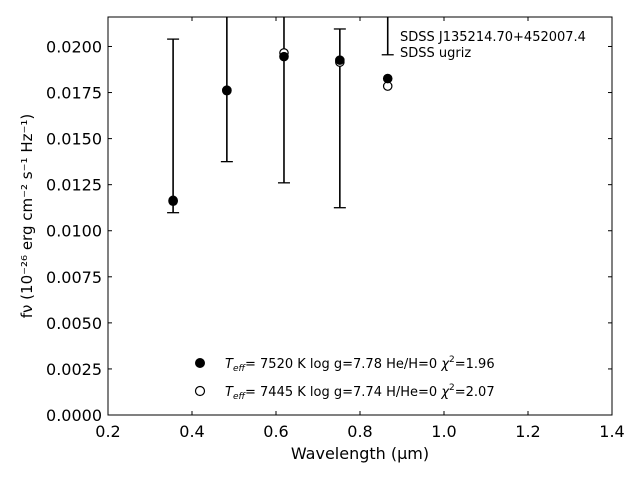 Image resolution: width=640 pixels, height=480 pixels. What do you see at coordinates (191, 431) in the screenshot?
I see `x-tick-label: 0.4` at bounding box center [191, 431].